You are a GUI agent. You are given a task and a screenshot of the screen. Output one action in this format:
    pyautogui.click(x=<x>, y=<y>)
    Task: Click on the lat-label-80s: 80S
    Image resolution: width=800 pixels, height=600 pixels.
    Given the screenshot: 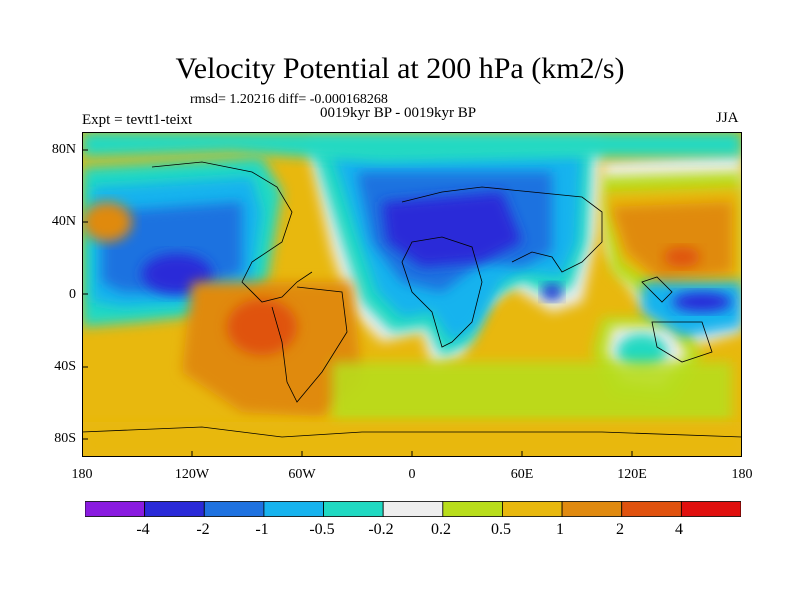 What is the action you would take?
    pyautogui.click(x=65, y=438)
    